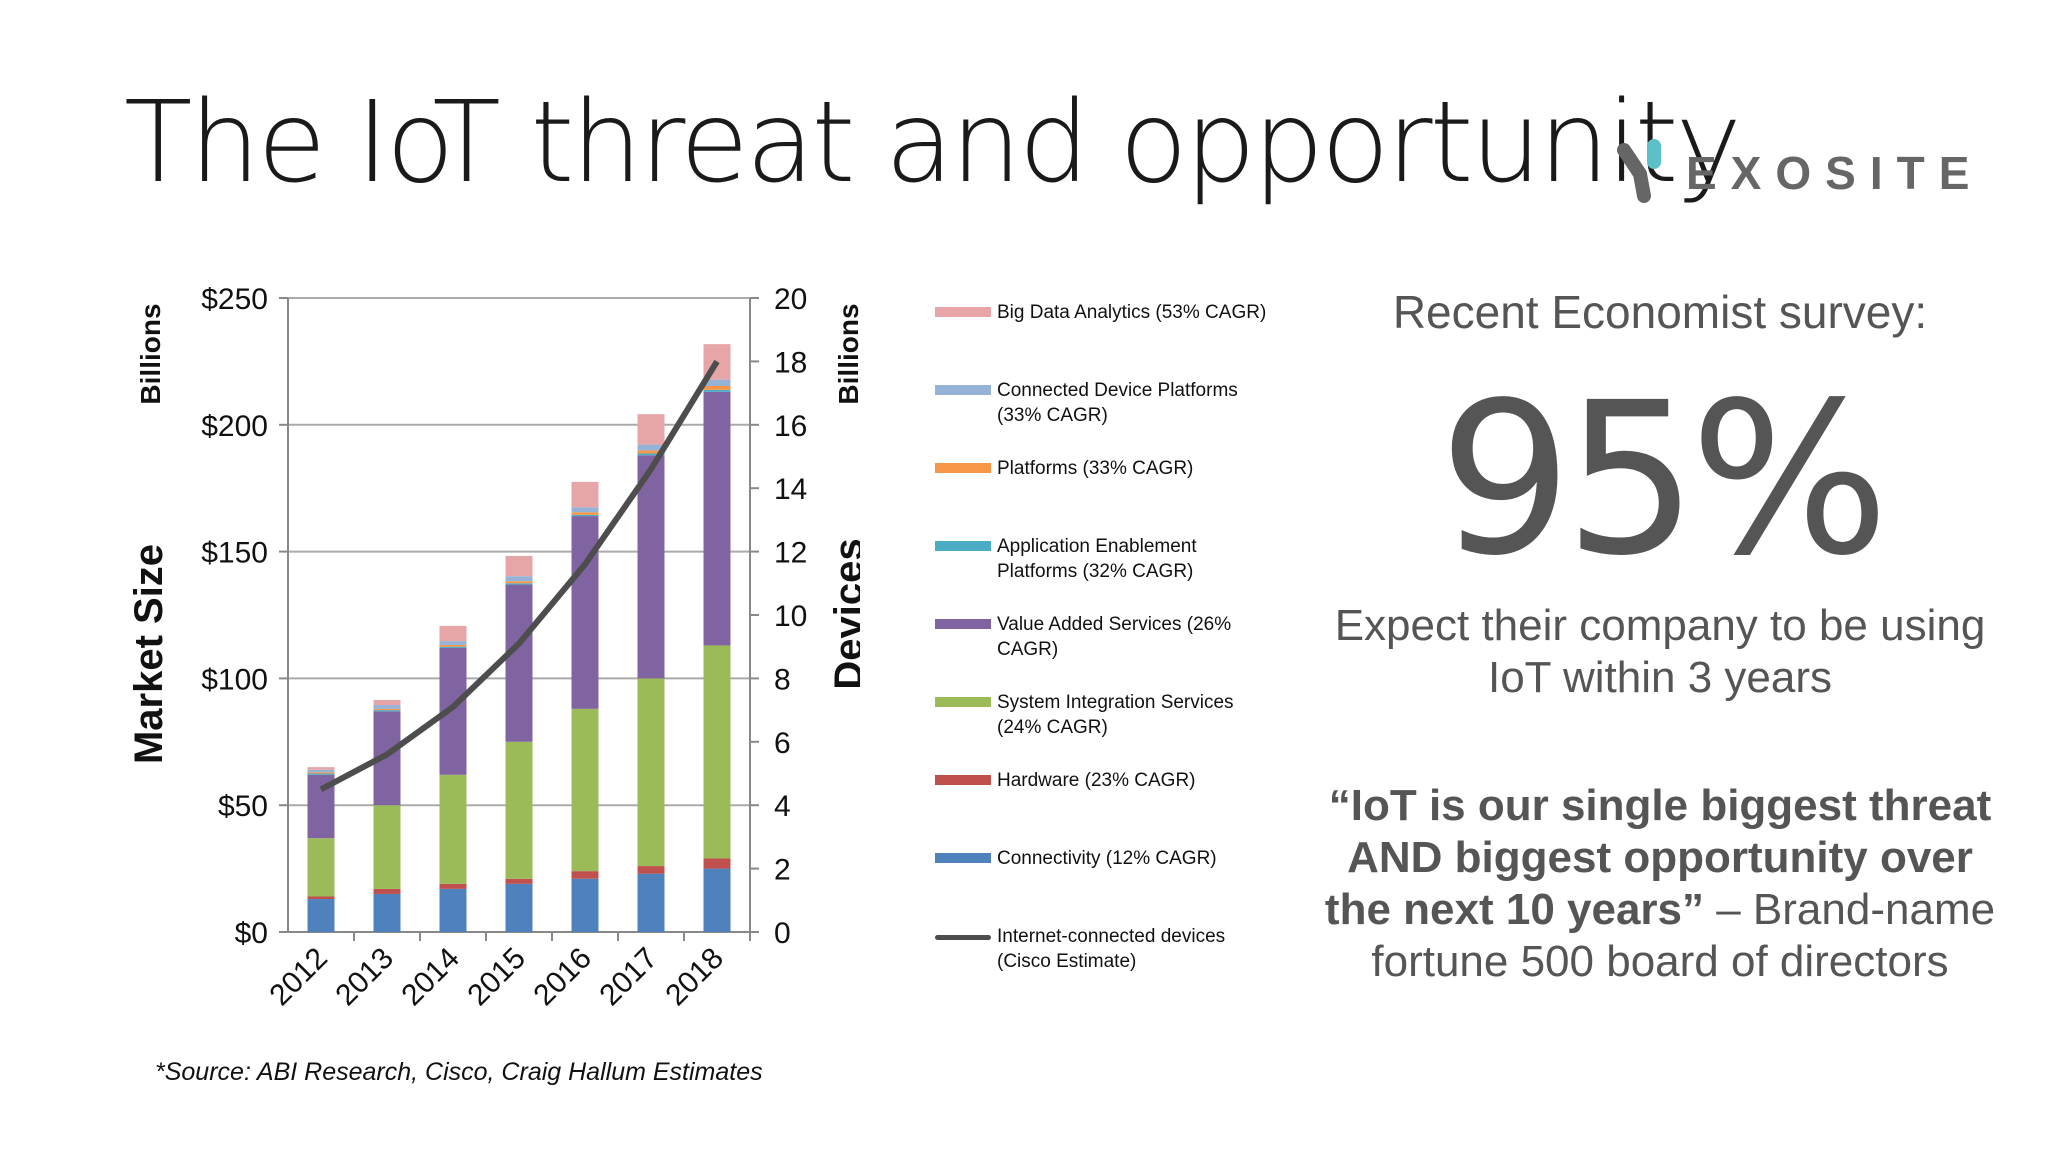 This screenshot has height=1152, width=2048. Describe the element at coordinates (1114, 637) in the screenshot. I see `legend-label: Value Added Services (26% CAGR)` at that location.